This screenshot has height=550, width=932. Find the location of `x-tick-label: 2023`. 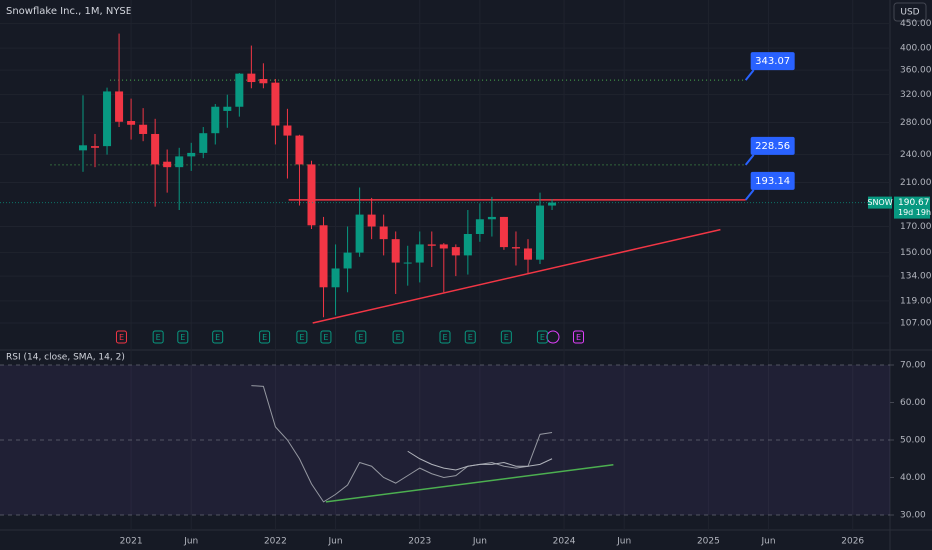

x-tick-label: 2023 is located at coordinates (419, 542).